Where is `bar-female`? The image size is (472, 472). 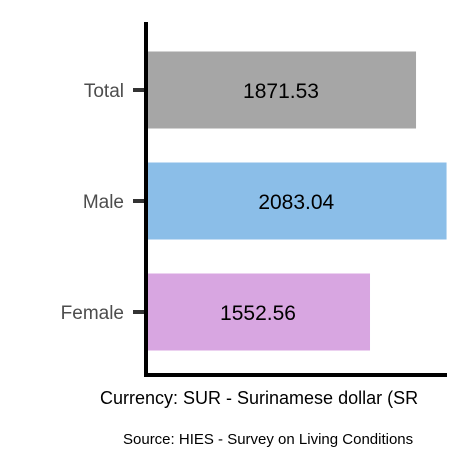
bar-female is located at coordinates (258, 312).